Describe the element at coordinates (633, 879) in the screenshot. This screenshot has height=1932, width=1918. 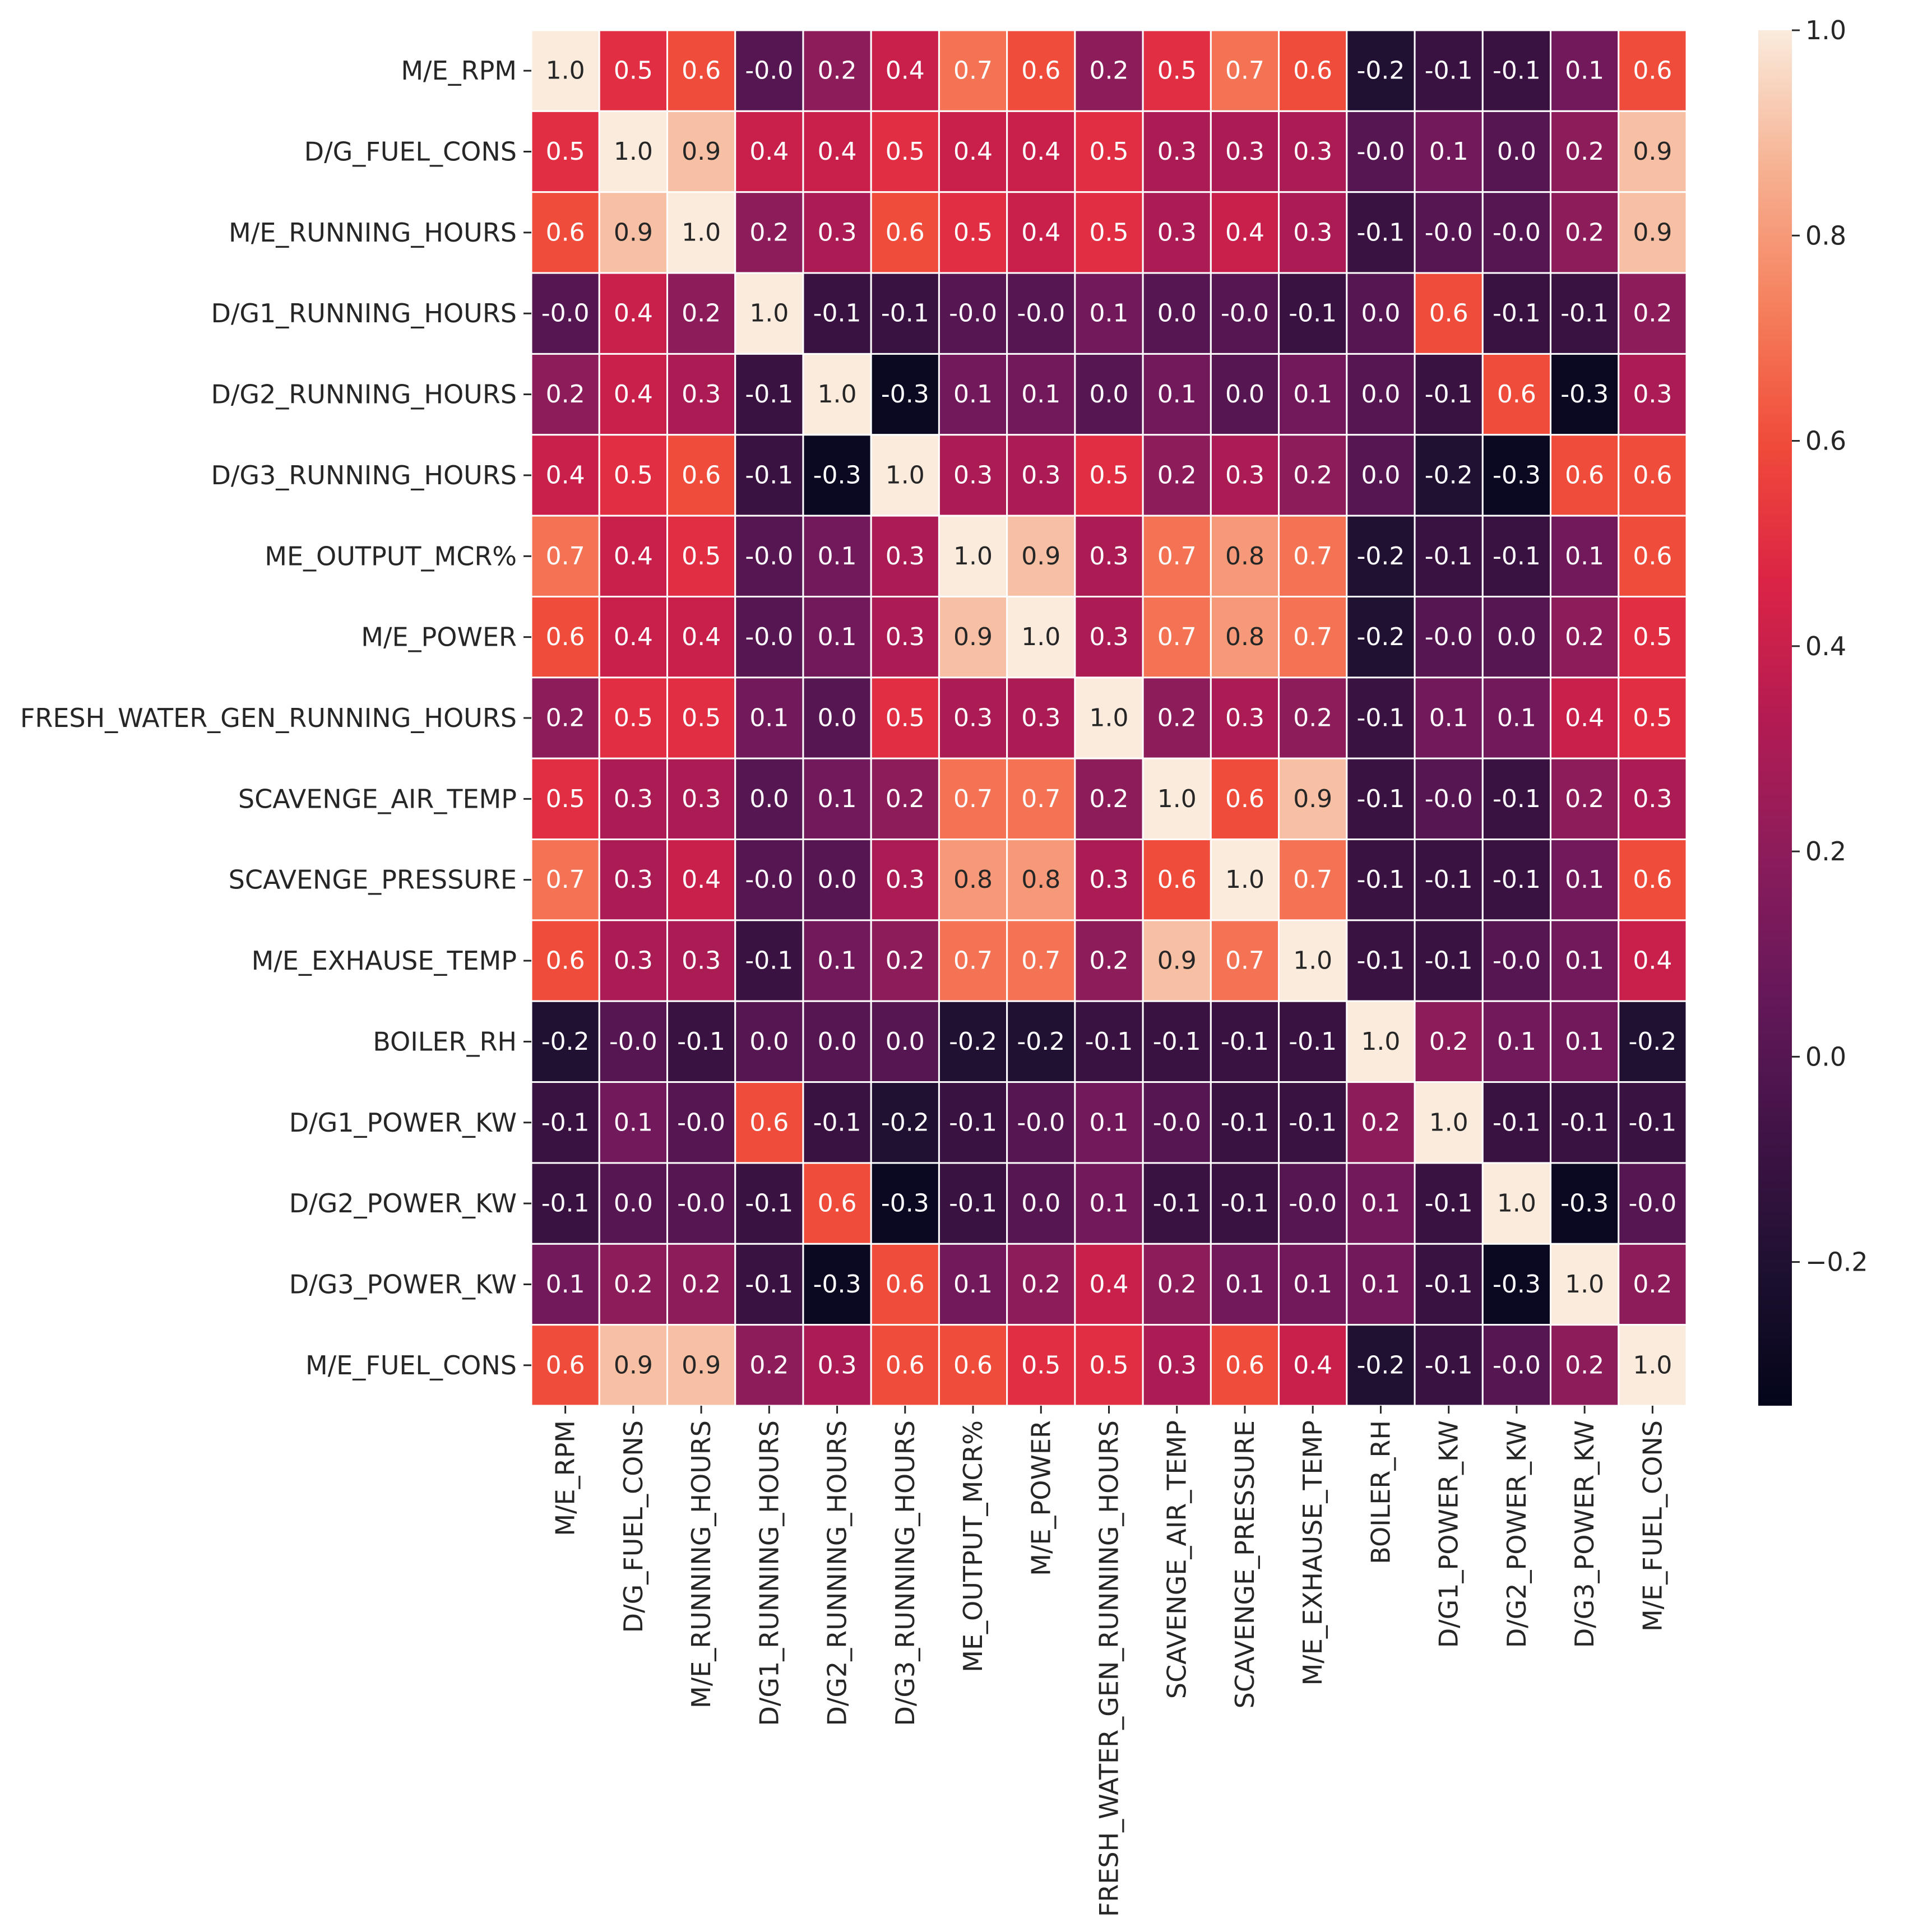
I see `cell-annotation-10-1: 0.3` at that location.